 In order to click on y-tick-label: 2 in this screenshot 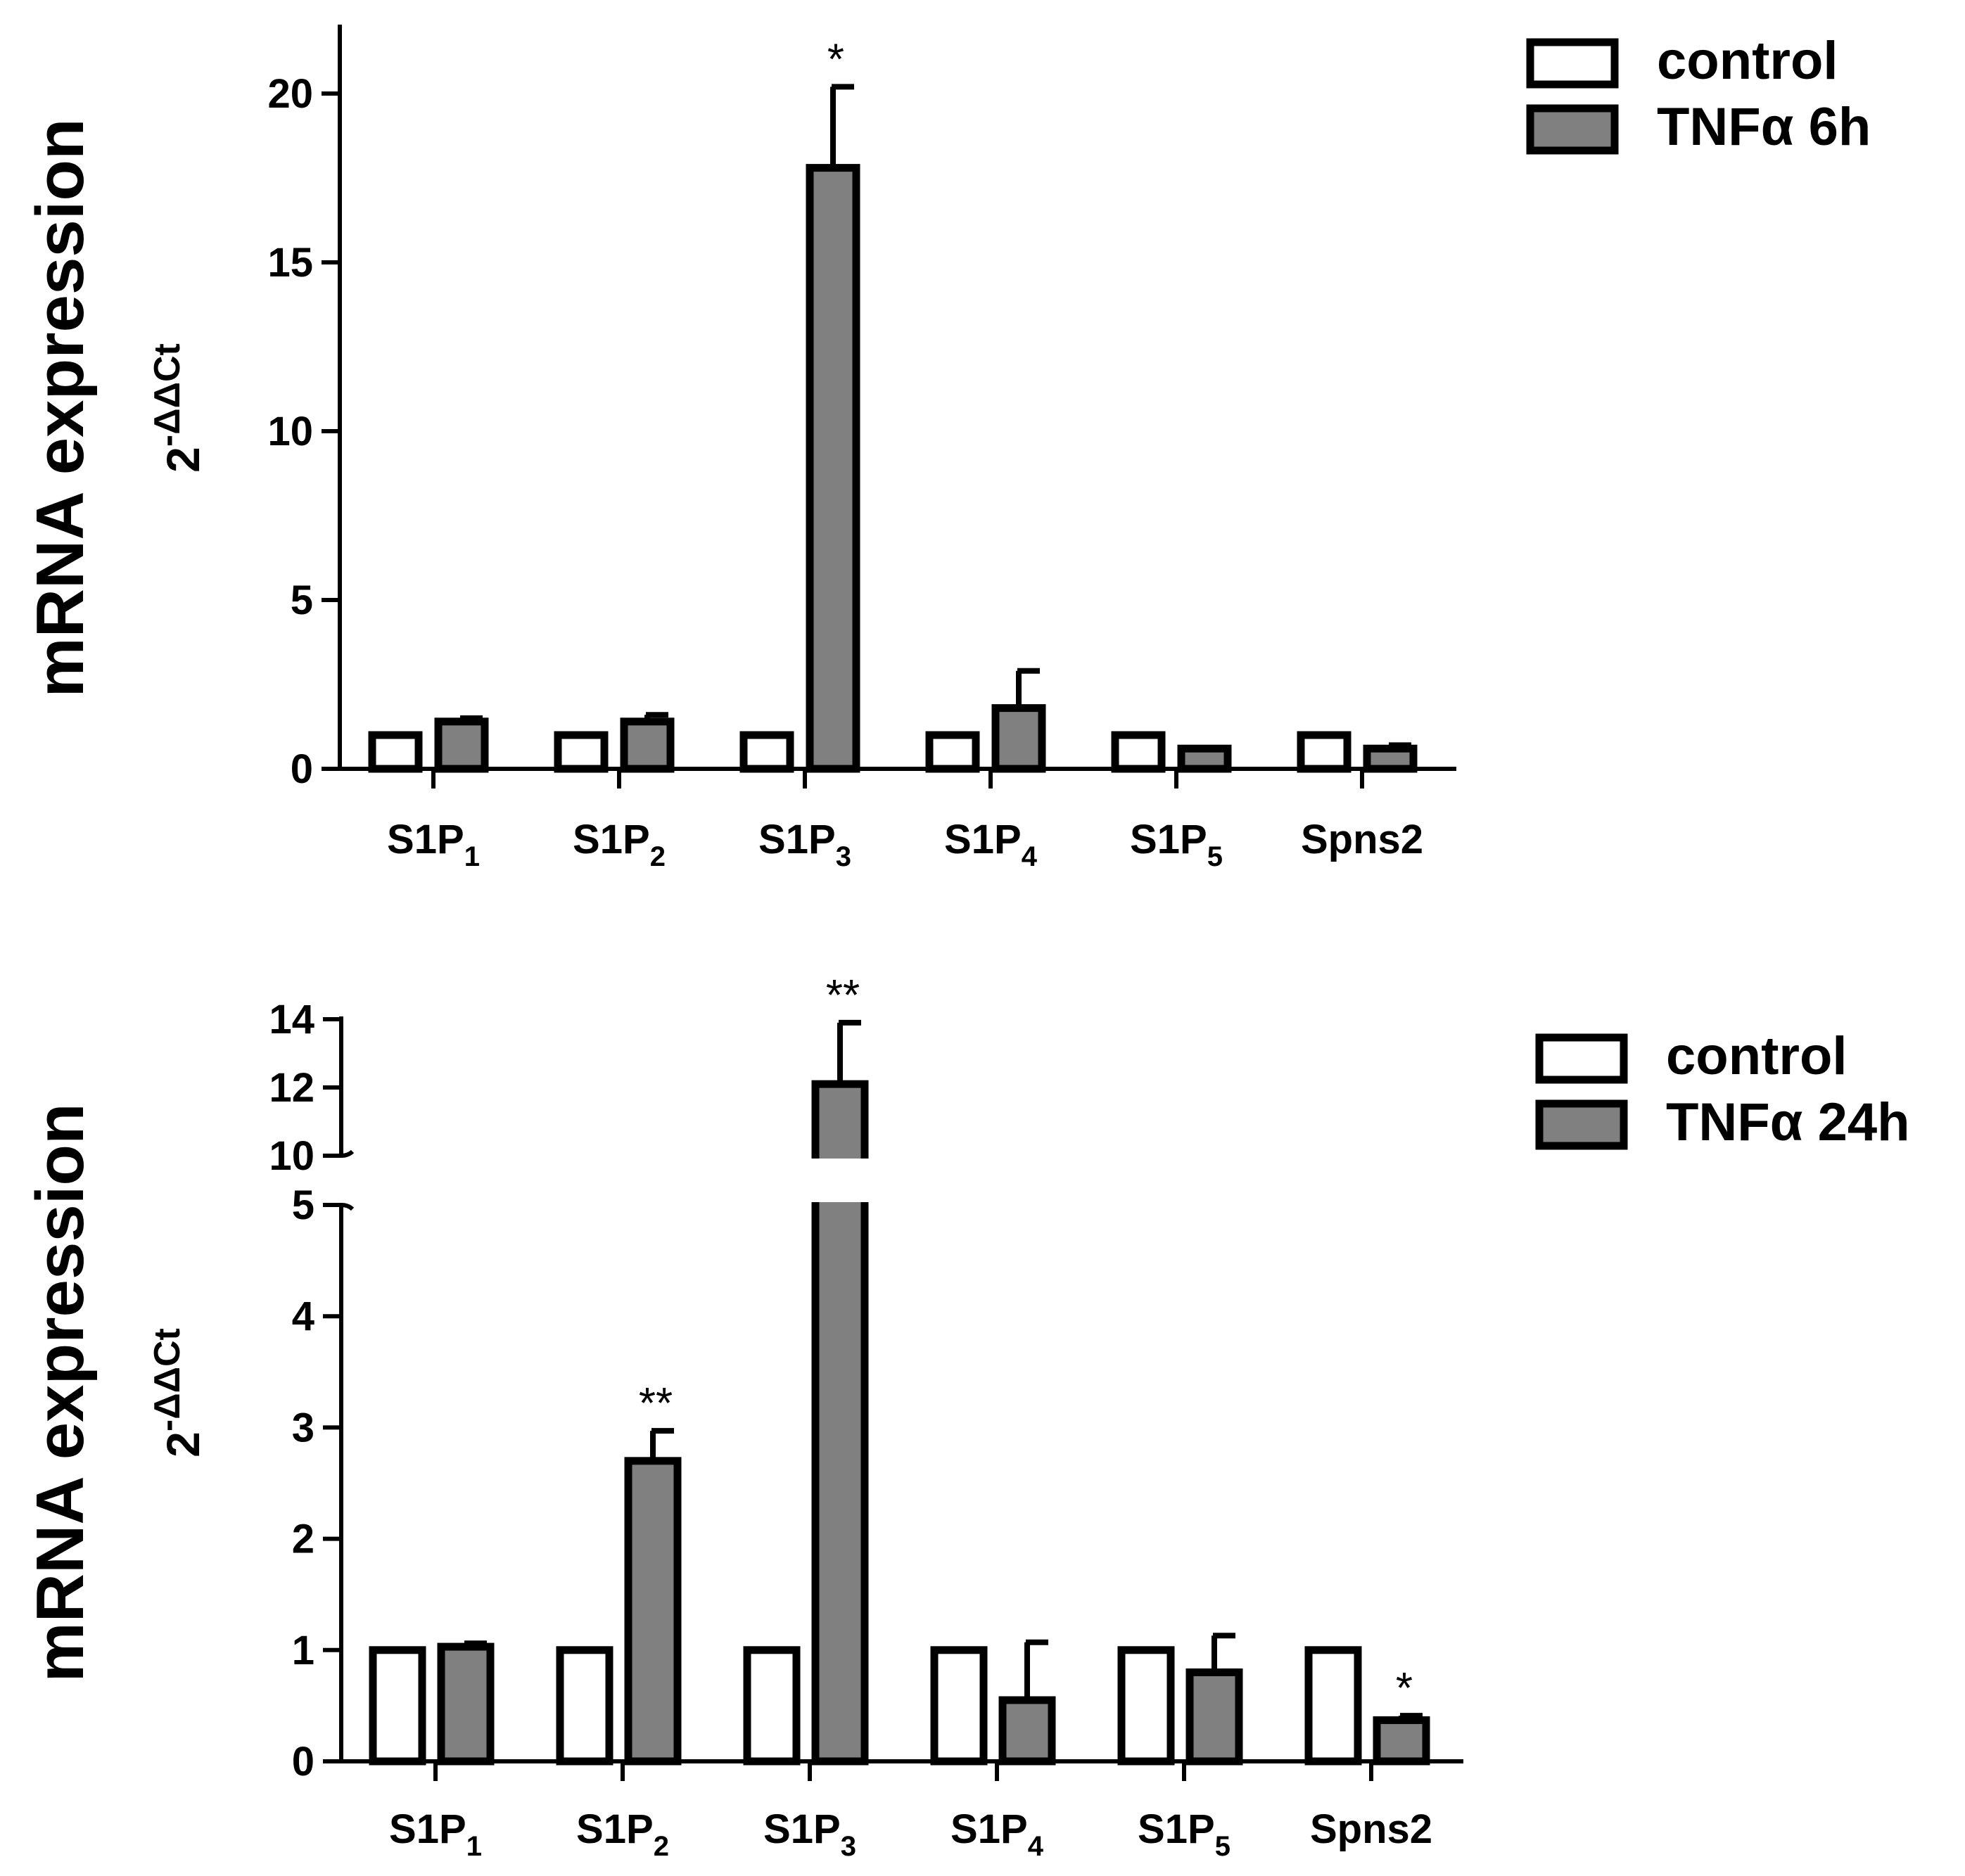, I will do `click(303, 1540)`.